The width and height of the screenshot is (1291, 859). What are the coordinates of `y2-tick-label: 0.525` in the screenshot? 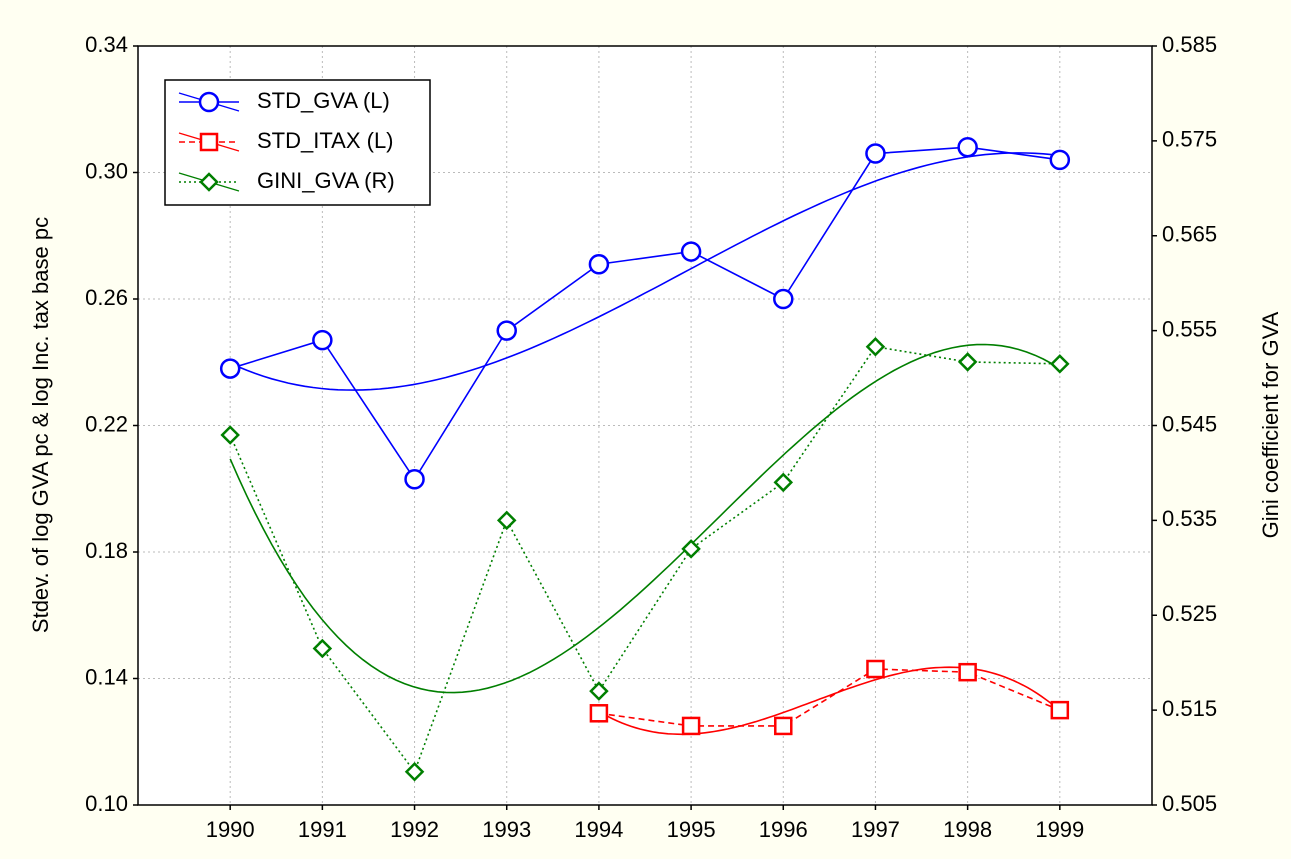 It's located at (1189, 613).